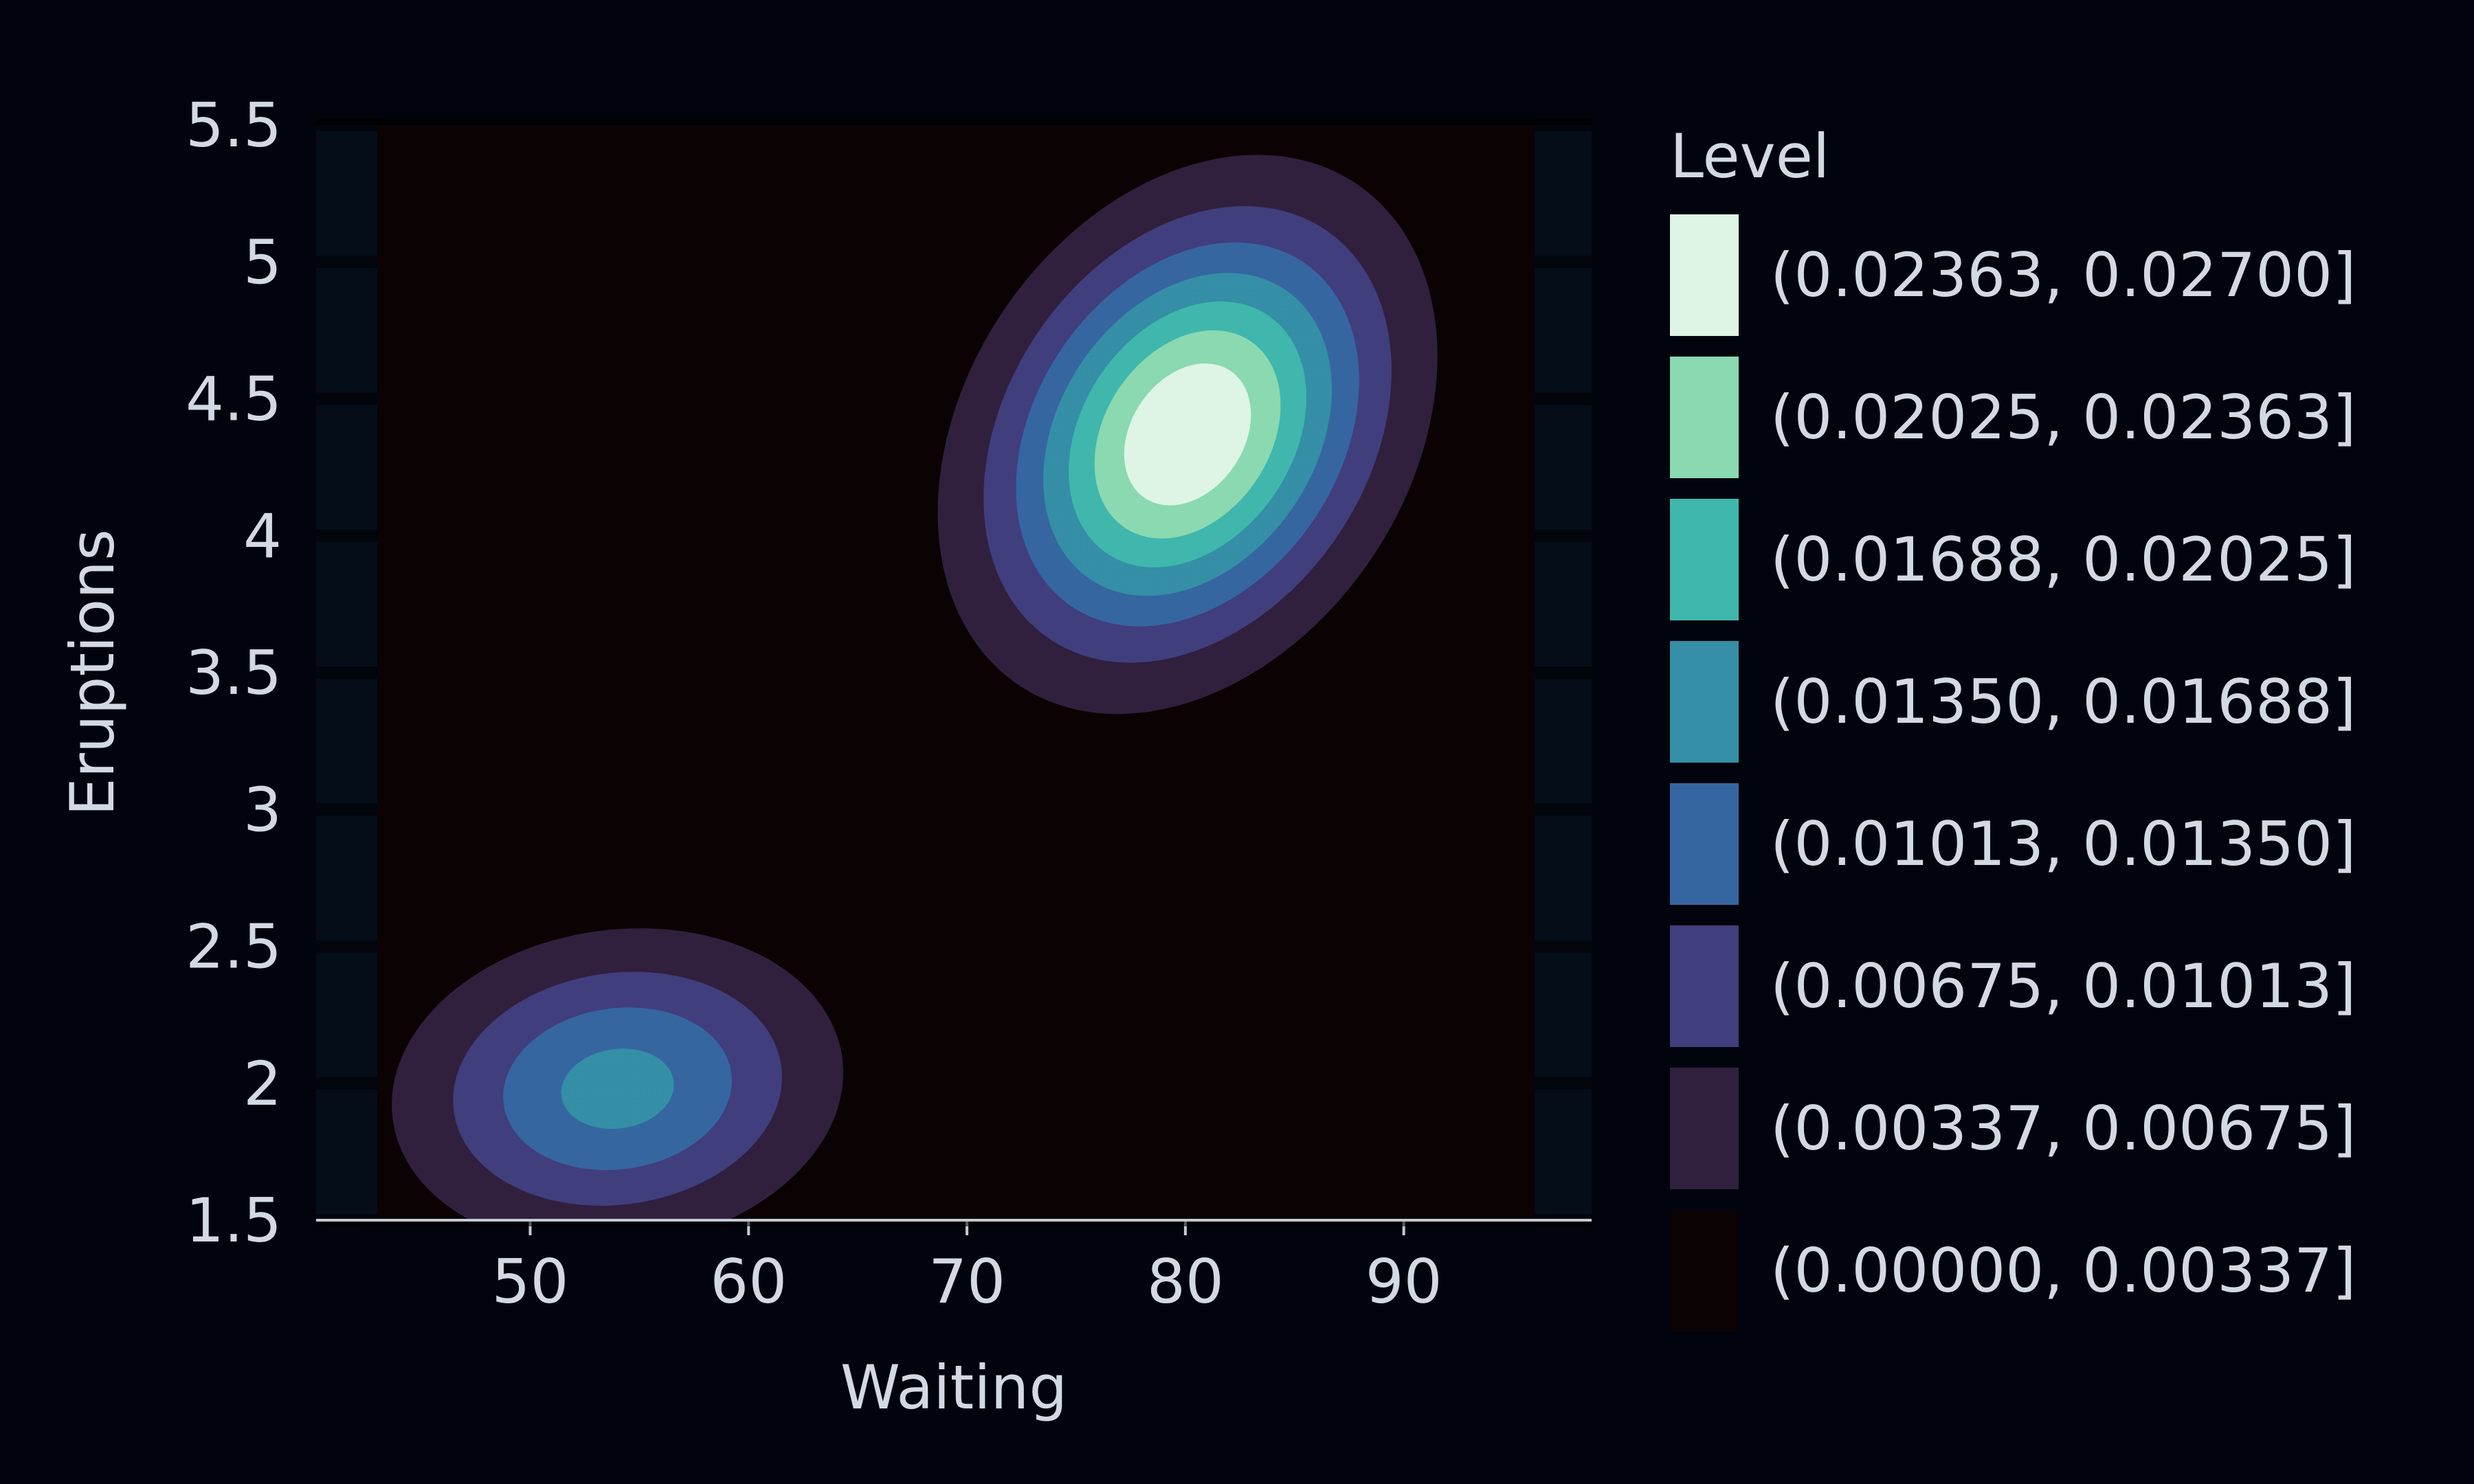 The height and width of the screenshot is (1484, 2474). Describe the element at coordinates (2063, 844) in the screenshot. I see `legend-label: (0.01013, 0.01350]` at that location.